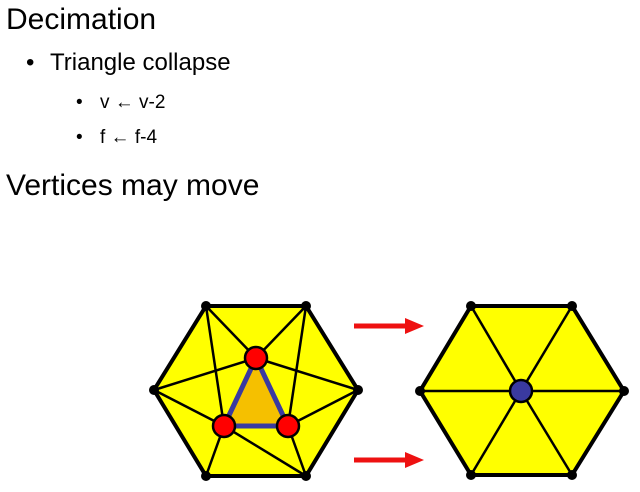 The image size is (640, 492). I want to click on subbullet-vertices: • v ← v-2, so click(120, 103).